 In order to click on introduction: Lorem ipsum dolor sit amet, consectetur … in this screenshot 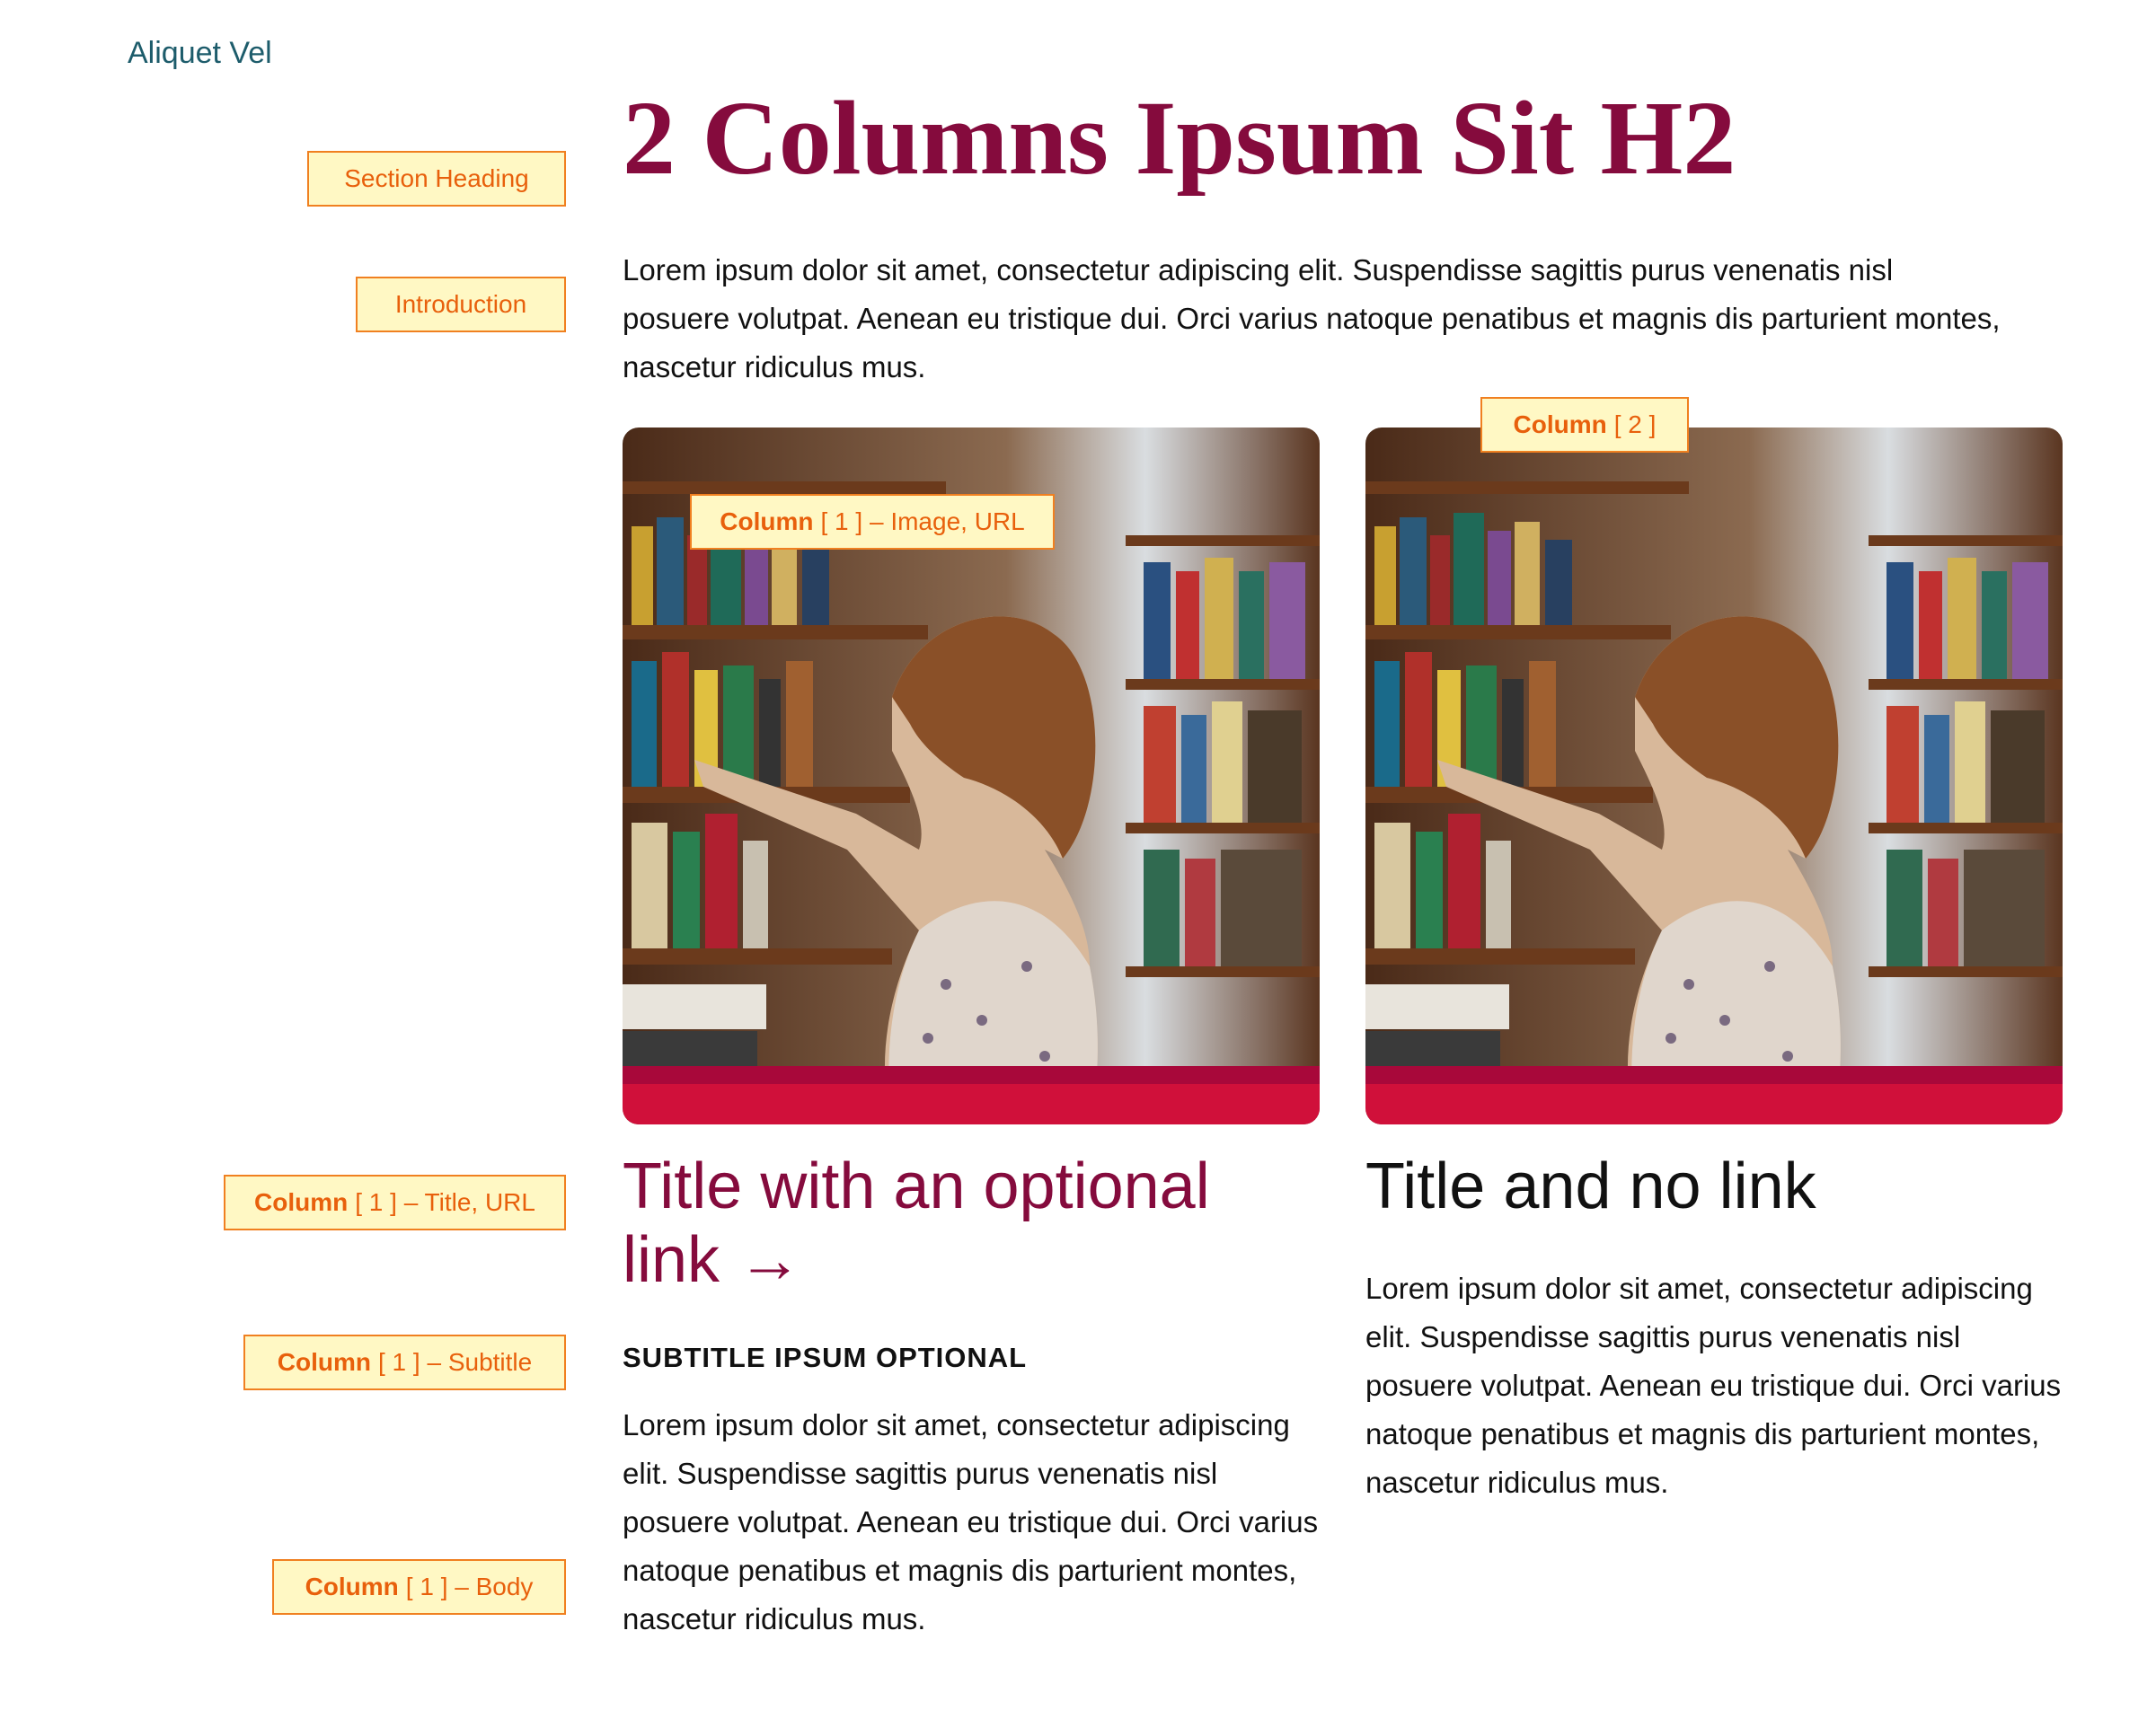, I will do `click(1312, 318)`.